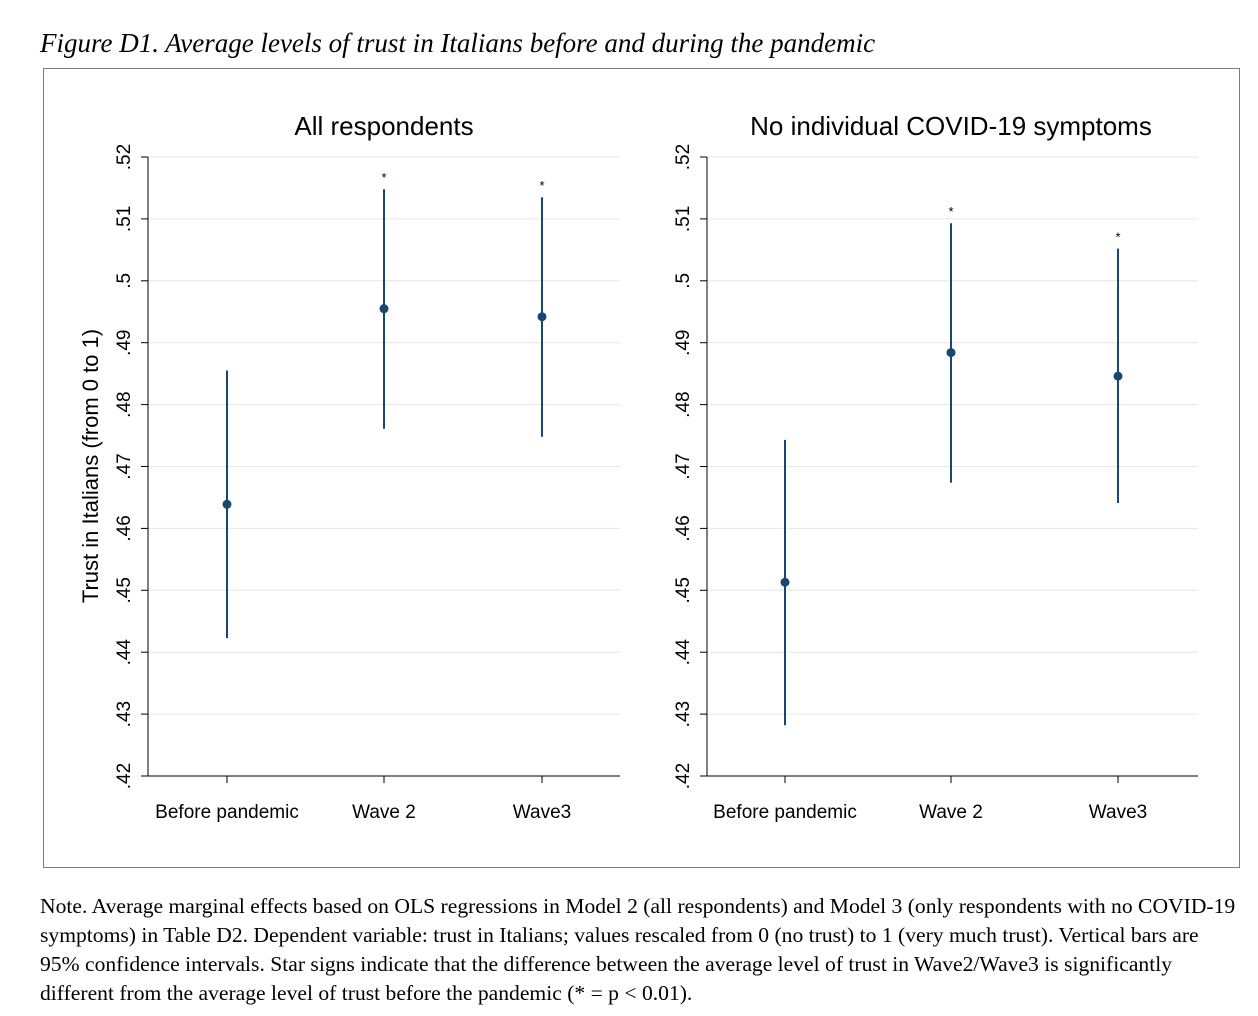 This screenshot has height=1016, width=1258. What do you see at coordinates (383, 126) in the screenshot?
I see `panel-title: All respondents` at bounding box center [383, 126].